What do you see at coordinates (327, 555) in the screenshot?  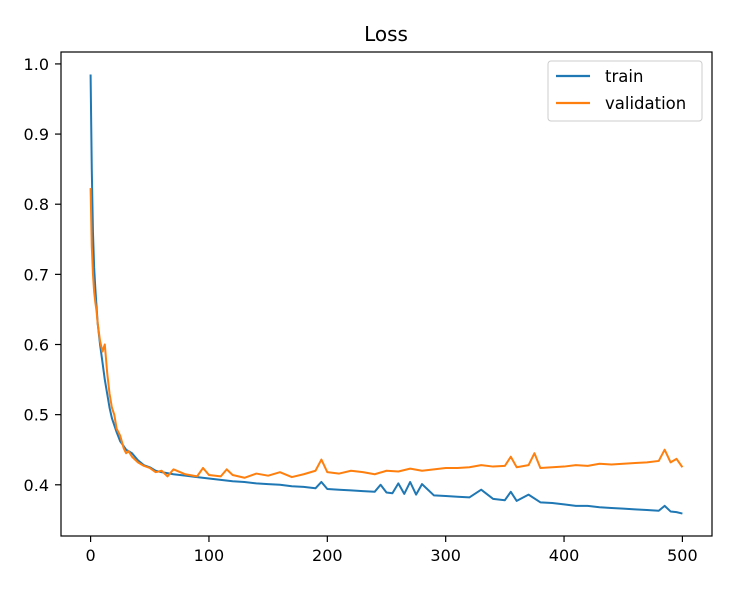 I see `x-tick-label: 200` at bounding box center [327, 555].